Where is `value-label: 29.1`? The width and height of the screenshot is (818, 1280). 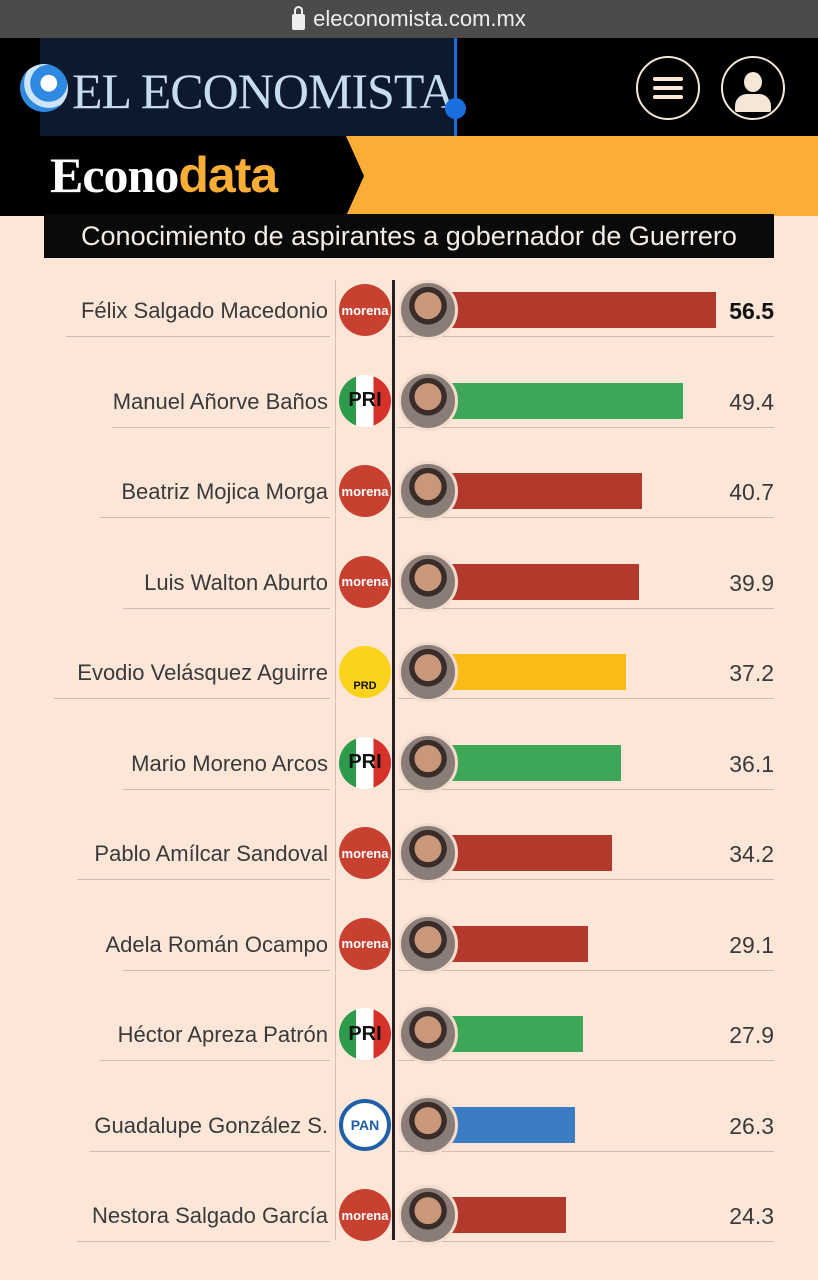
value-label: 29.1 is located at coordinates (751, 944).